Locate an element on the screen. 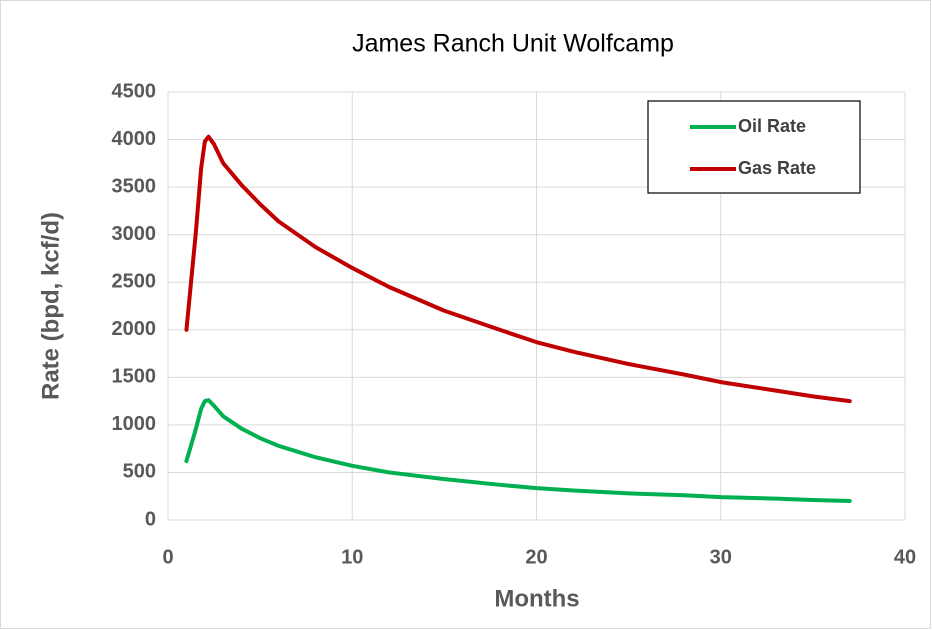  y-tick-label: 1000 is located at coordinates (134, 424).